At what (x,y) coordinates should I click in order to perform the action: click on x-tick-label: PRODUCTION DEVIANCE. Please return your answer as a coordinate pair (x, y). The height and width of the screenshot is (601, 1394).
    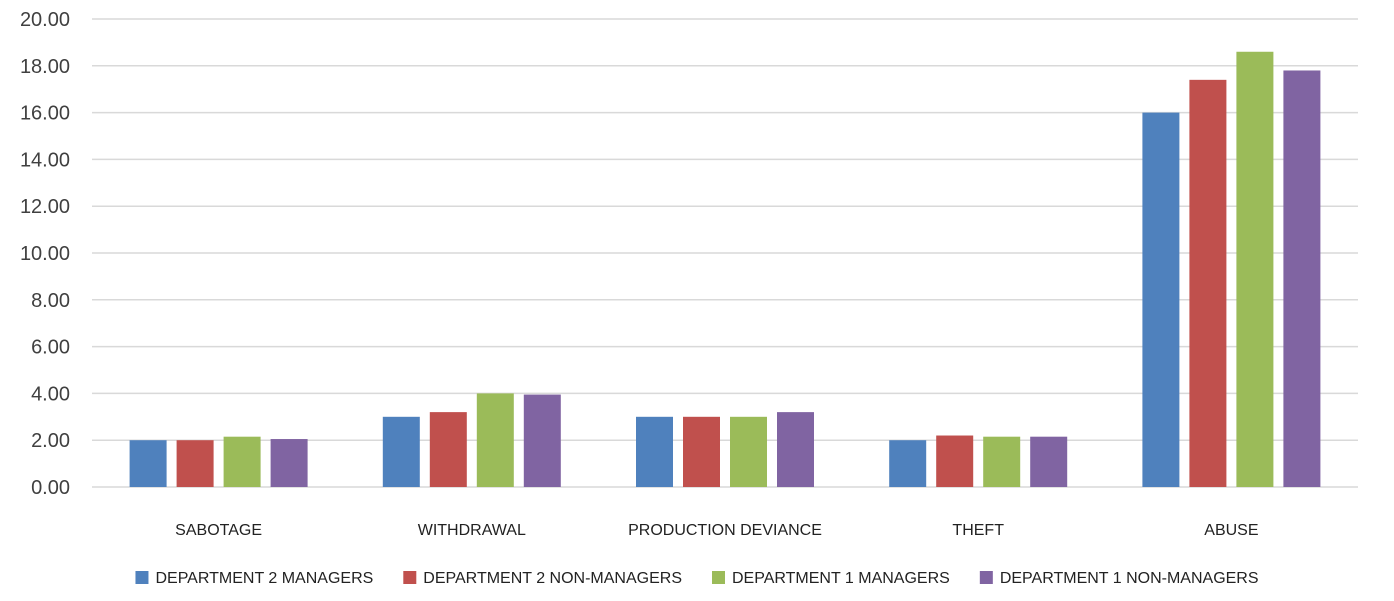
    Looking at the image, I should click on (725, 530).